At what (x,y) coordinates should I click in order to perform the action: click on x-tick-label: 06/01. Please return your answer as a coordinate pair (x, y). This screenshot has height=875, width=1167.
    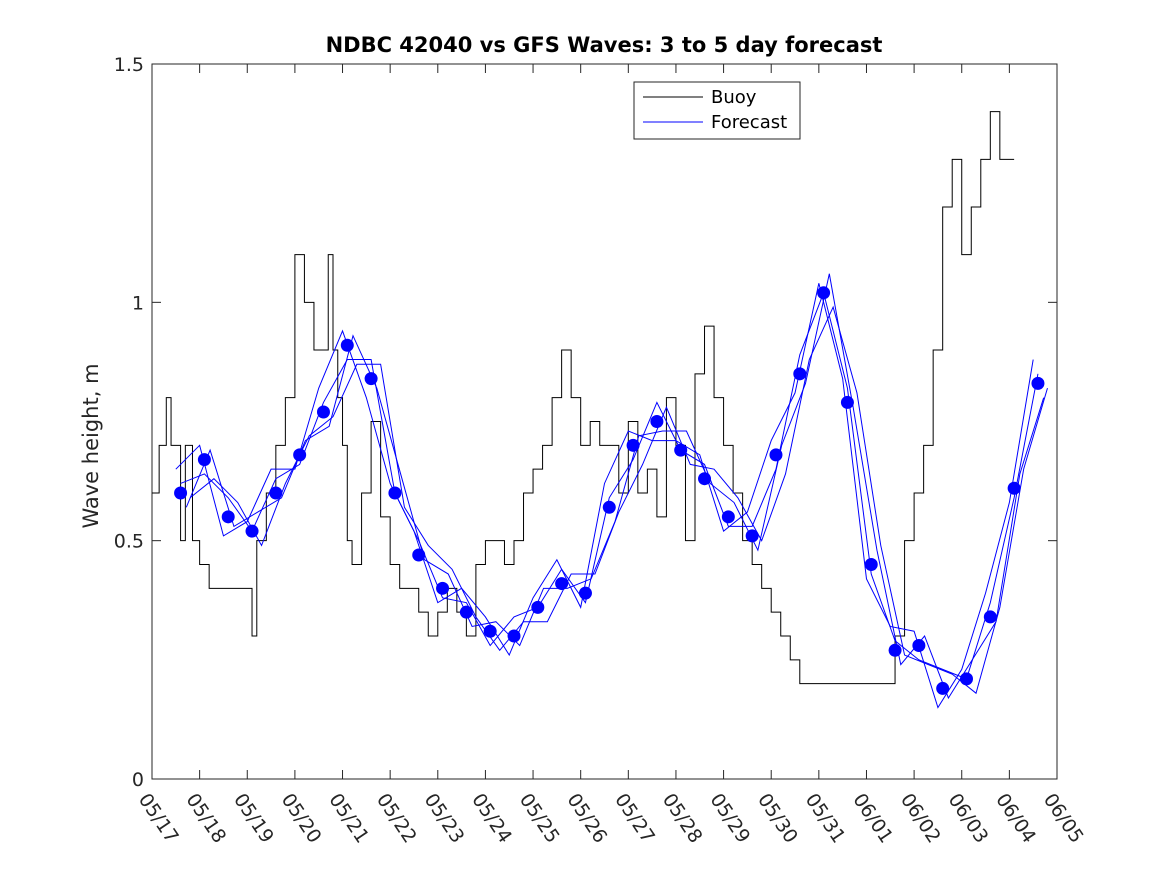
    Looking at the image, I should click on (872, 818).